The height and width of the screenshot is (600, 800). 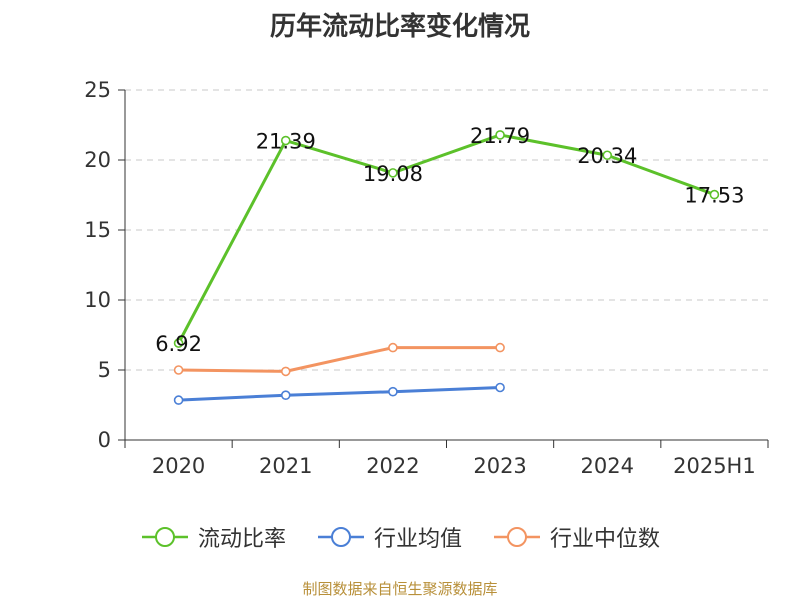 I want to click on legend-item: 流动比率, so click(x=213, y=537).